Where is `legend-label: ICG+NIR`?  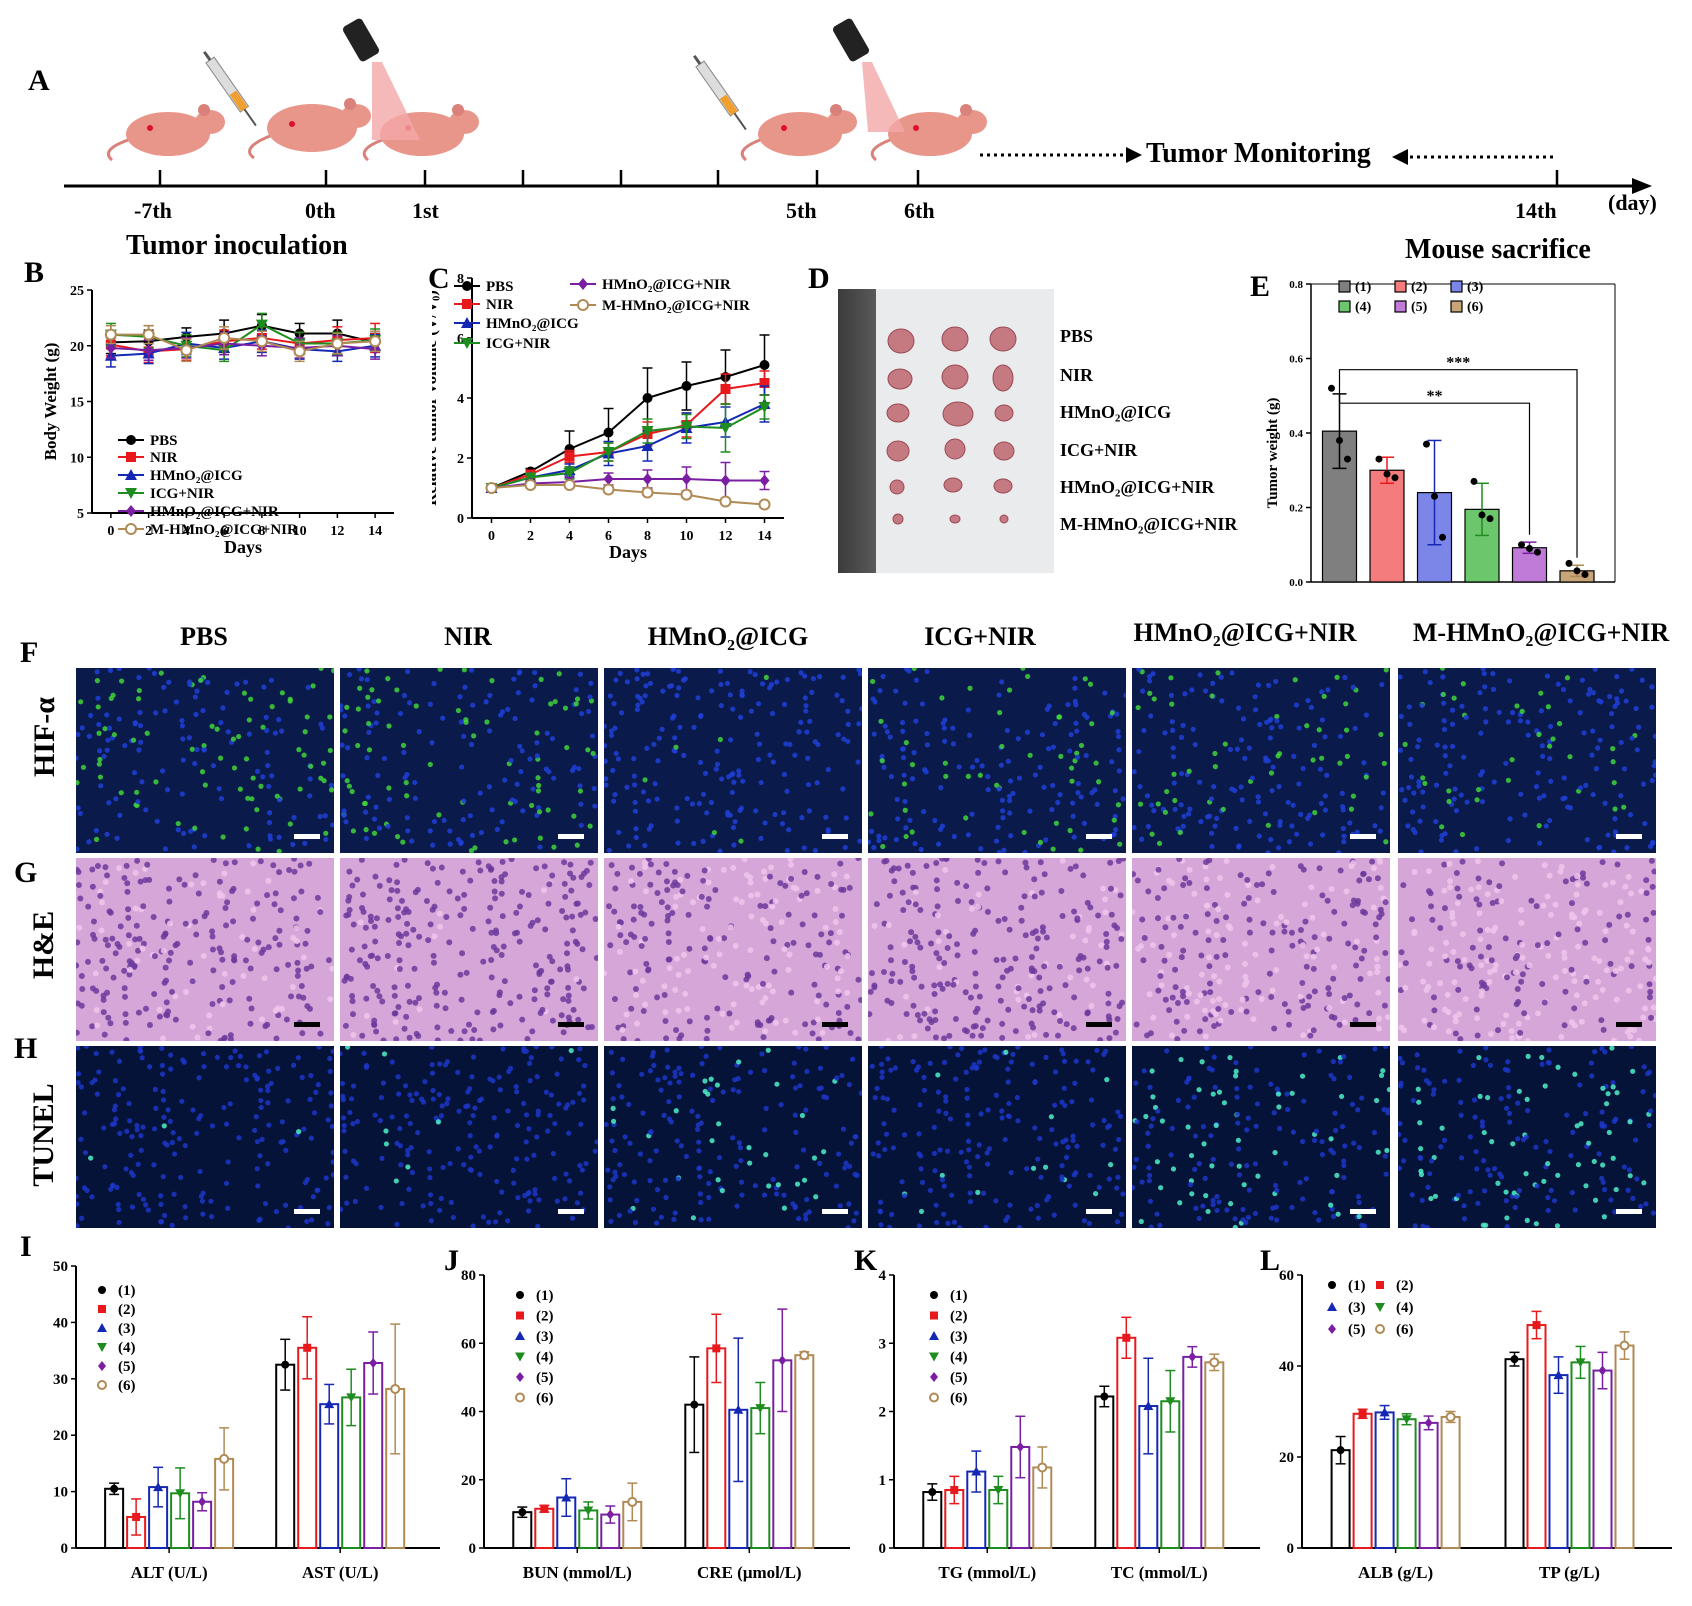 legend-label: ICG+NIR is located at coordinates (518, 344).